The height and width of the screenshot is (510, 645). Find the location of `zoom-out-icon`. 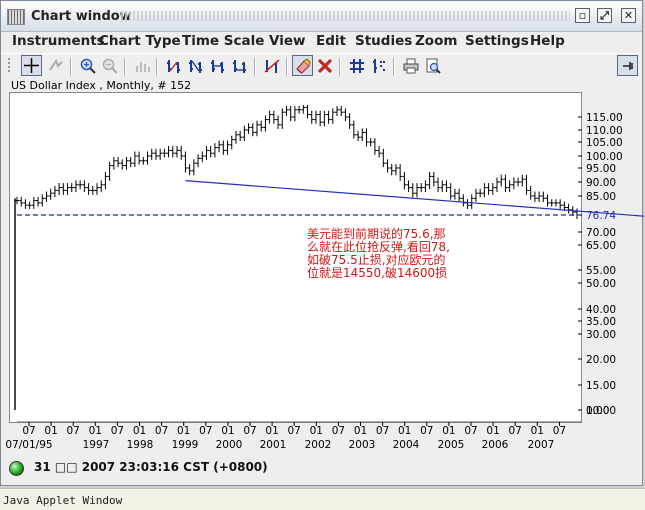

zoom-out-icon is located at coordinates (109, 65).